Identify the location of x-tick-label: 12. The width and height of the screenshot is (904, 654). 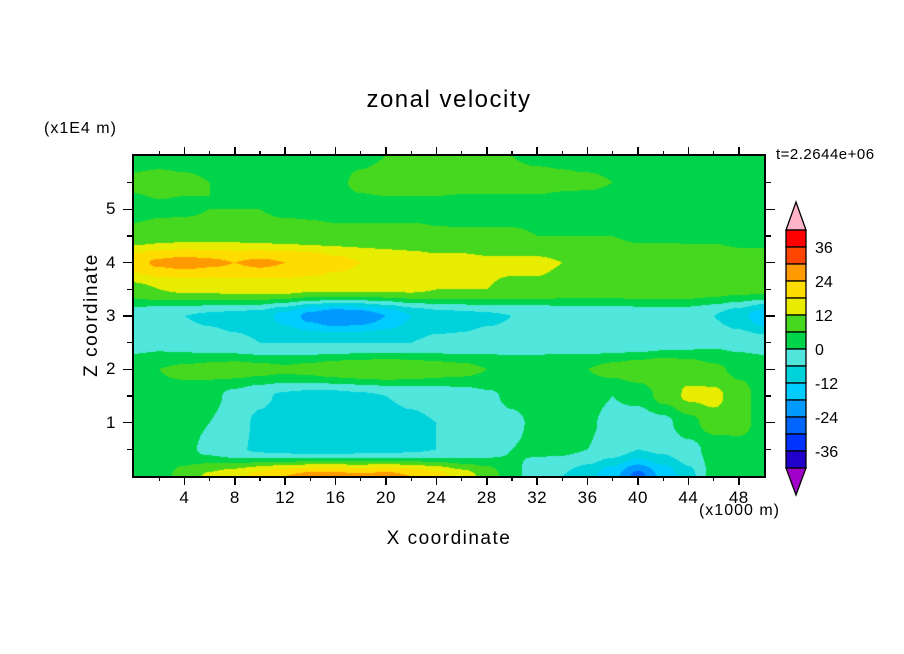
(285, 497).